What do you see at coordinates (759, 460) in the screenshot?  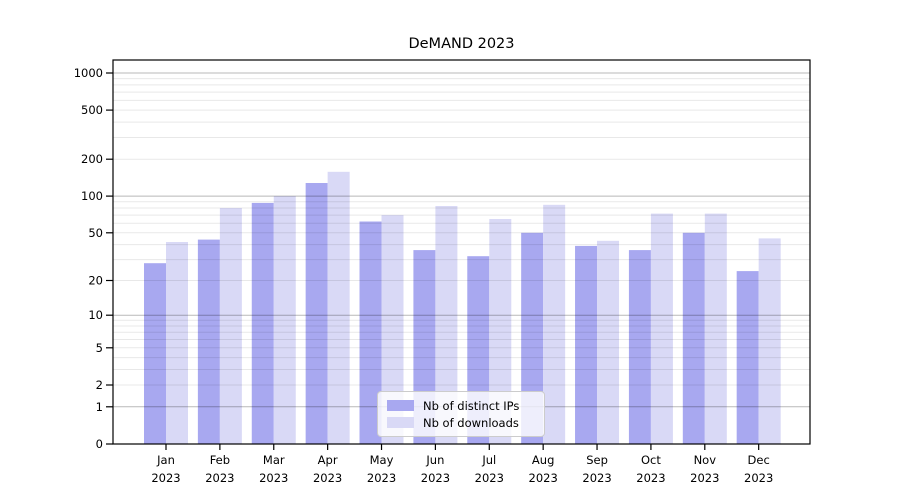 I see `x-tick-label-month: Dec` at bounding box center [759, 460].